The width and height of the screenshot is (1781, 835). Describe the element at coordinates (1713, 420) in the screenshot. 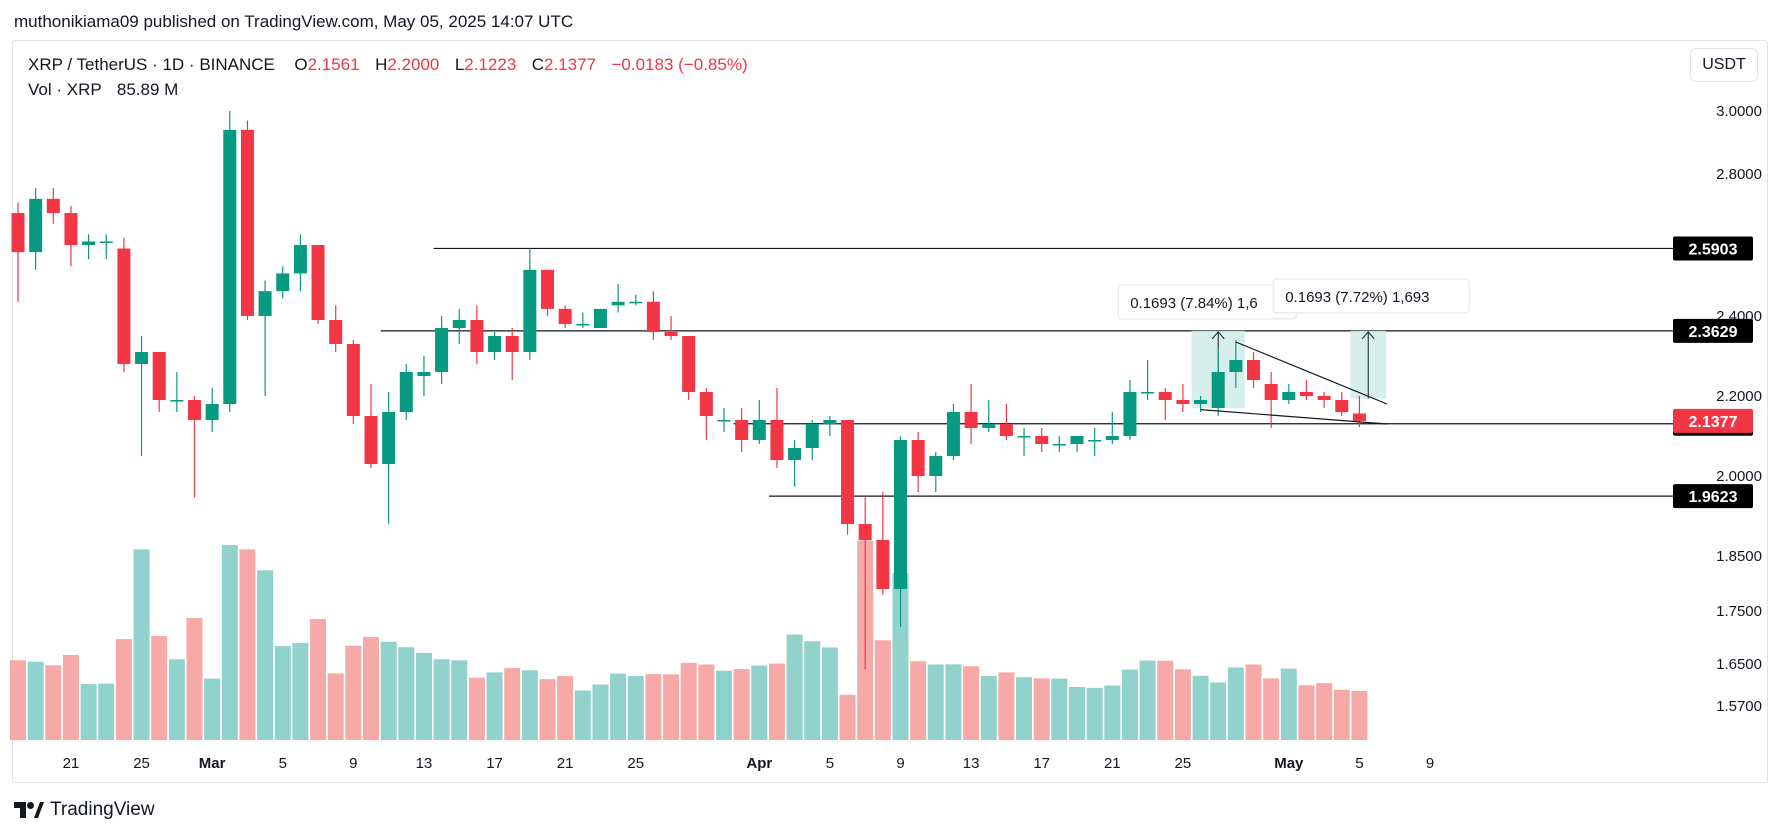

I see `last-price-tag` at that location.